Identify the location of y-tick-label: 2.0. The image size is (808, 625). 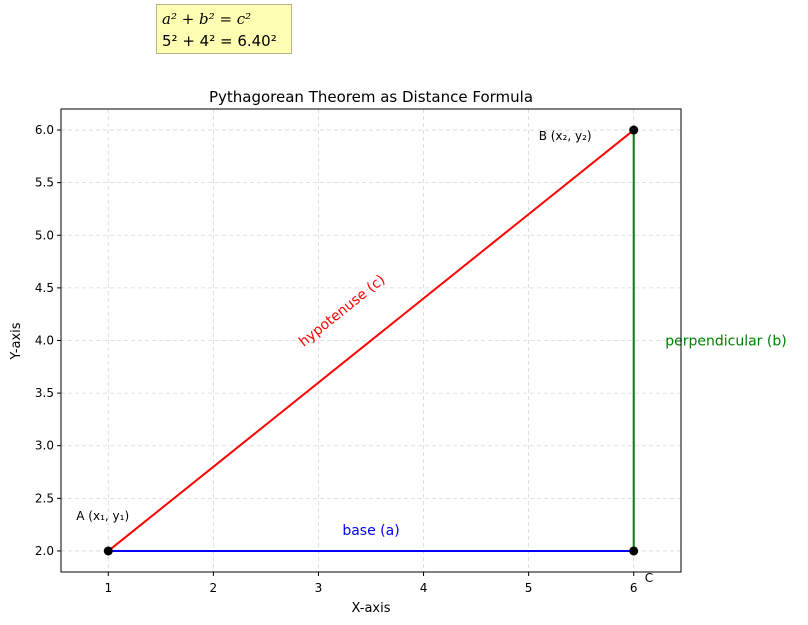
(44, 551).